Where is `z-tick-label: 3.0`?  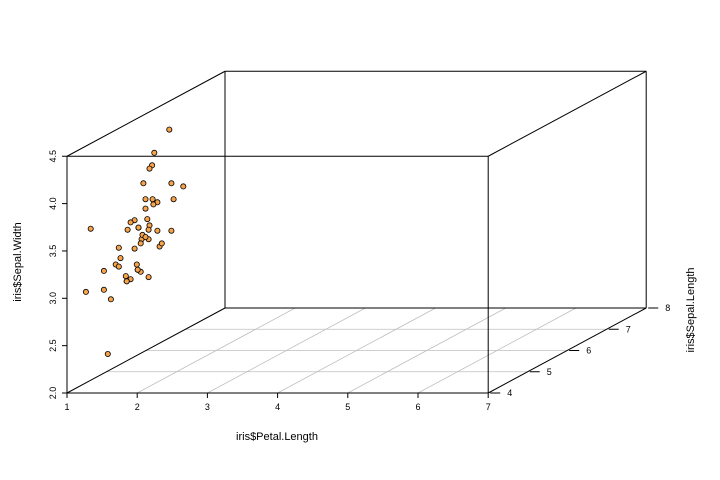 z-tick-label: 3.0 is located at coordinates (53, 298).